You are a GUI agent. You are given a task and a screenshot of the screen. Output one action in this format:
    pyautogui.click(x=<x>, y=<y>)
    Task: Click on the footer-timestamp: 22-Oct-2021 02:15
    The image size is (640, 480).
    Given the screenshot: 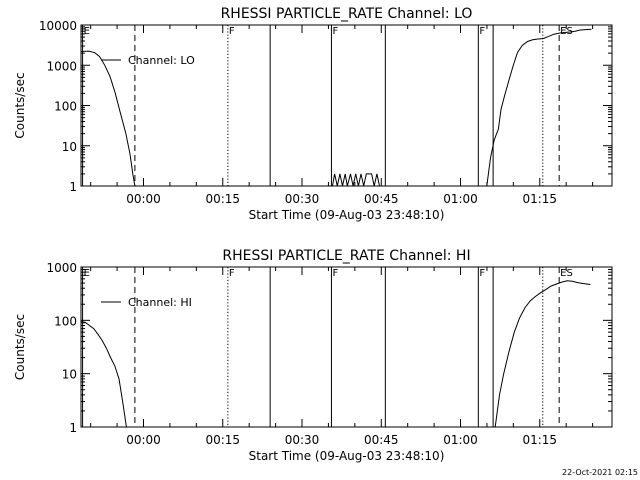 What is the action you would take?
    pyautogui.click(x=600, y=472)
    